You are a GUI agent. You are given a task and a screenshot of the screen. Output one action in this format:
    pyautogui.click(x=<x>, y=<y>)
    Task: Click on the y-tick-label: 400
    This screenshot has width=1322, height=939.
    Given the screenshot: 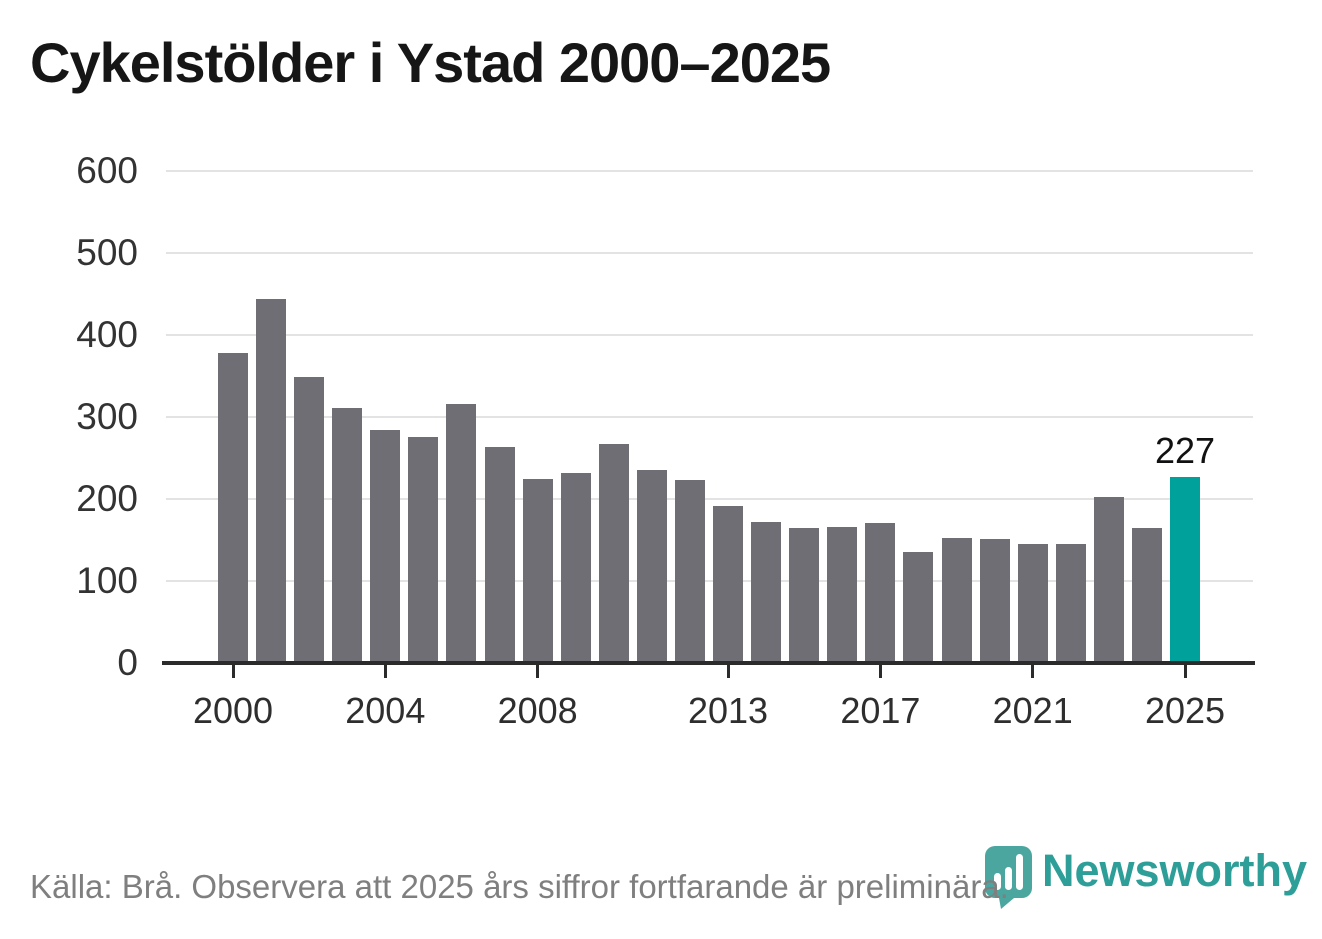 What is the action you would take?
    pyautogui.click(x=107, y=334)
    